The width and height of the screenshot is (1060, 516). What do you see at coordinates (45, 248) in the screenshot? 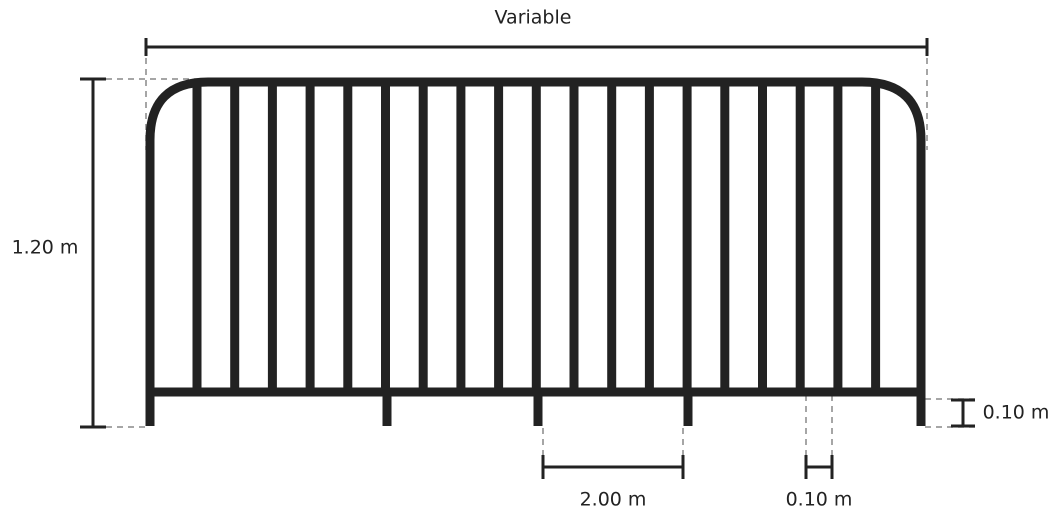
I see `height-label: 1.20 m` at bounding box center [45, 248].